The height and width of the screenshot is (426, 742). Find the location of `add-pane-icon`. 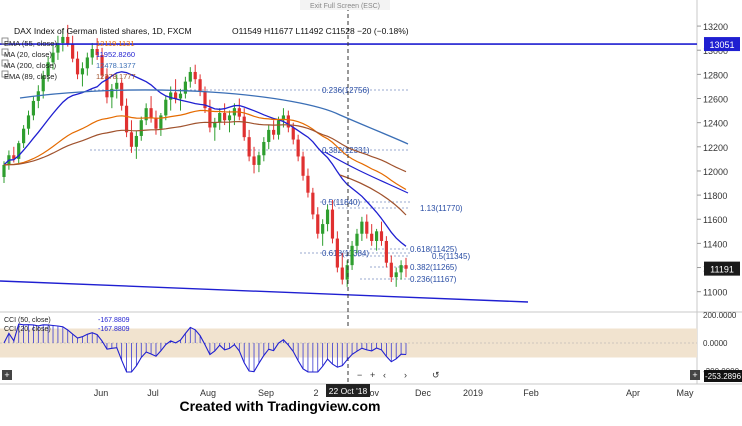

add-pane-icon is located at coordinates (7, 375).